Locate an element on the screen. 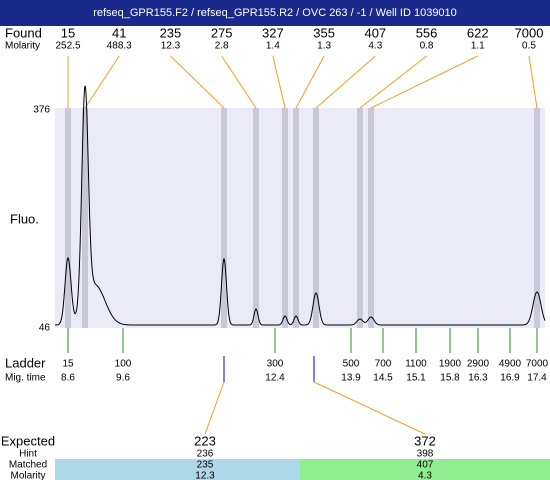 The width and height of the screenshot is (550, 480). mig-time: 9.6 is located at coordinates (123, 378).